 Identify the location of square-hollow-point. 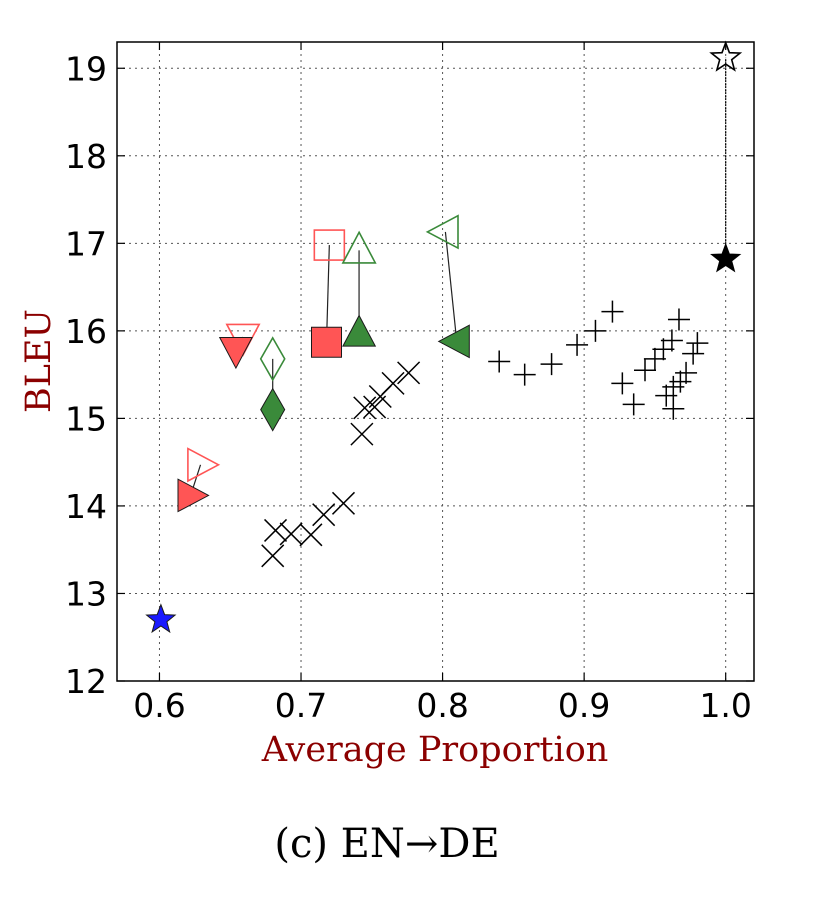
(329, 245).